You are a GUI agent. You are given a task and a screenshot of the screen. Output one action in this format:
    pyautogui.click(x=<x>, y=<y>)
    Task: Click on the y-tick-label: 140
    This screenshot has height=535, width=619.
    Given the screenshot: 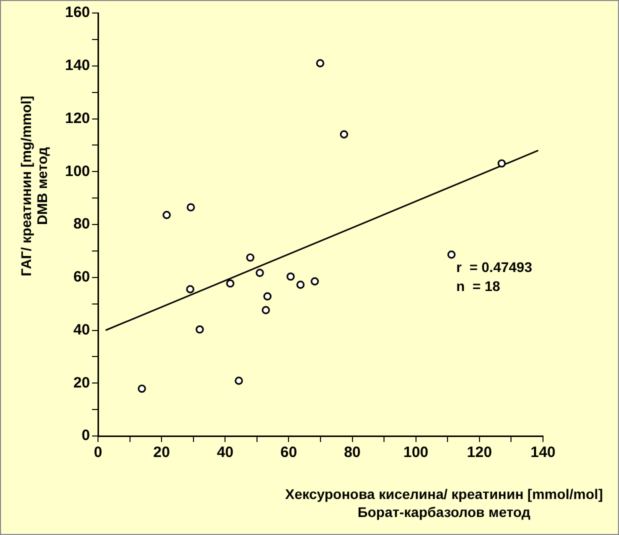 What is the action you would take?
    pyautogui.click(x=77, y=65)
    